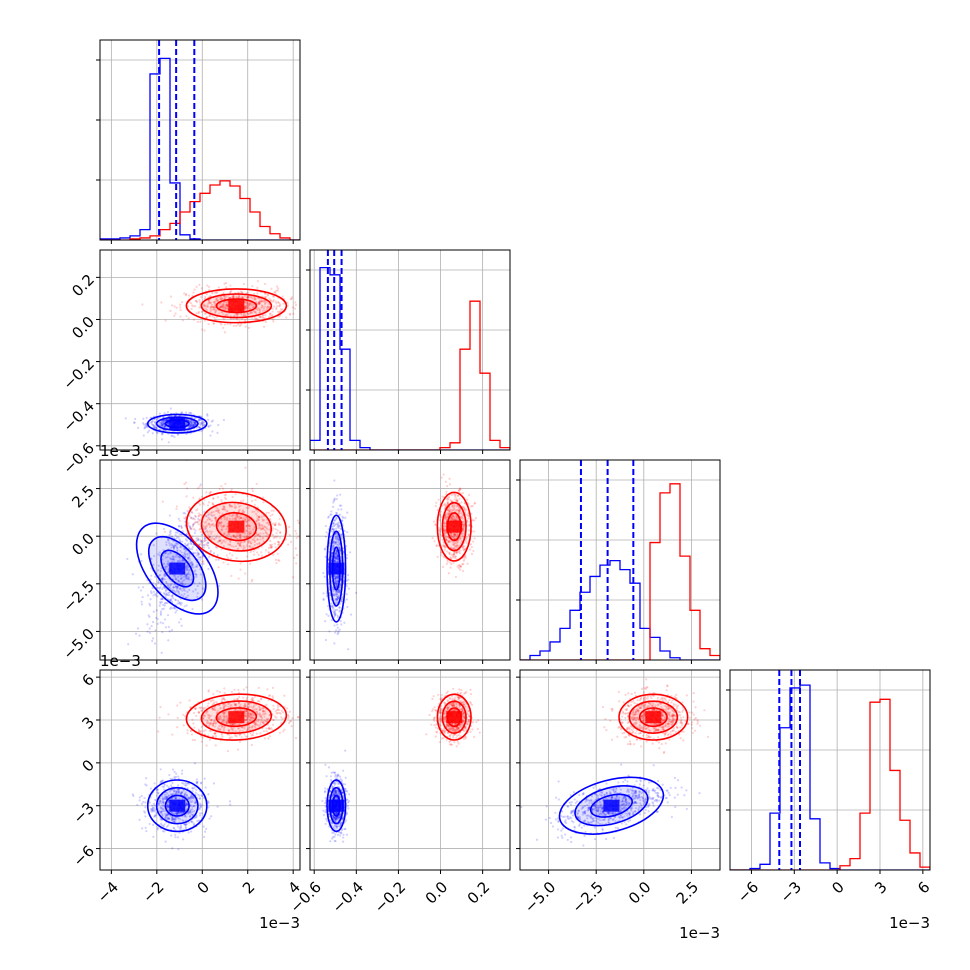 This screenshot has height=970, width=970. I want to click on y-tick-label: −5.0, so click(79, 644).